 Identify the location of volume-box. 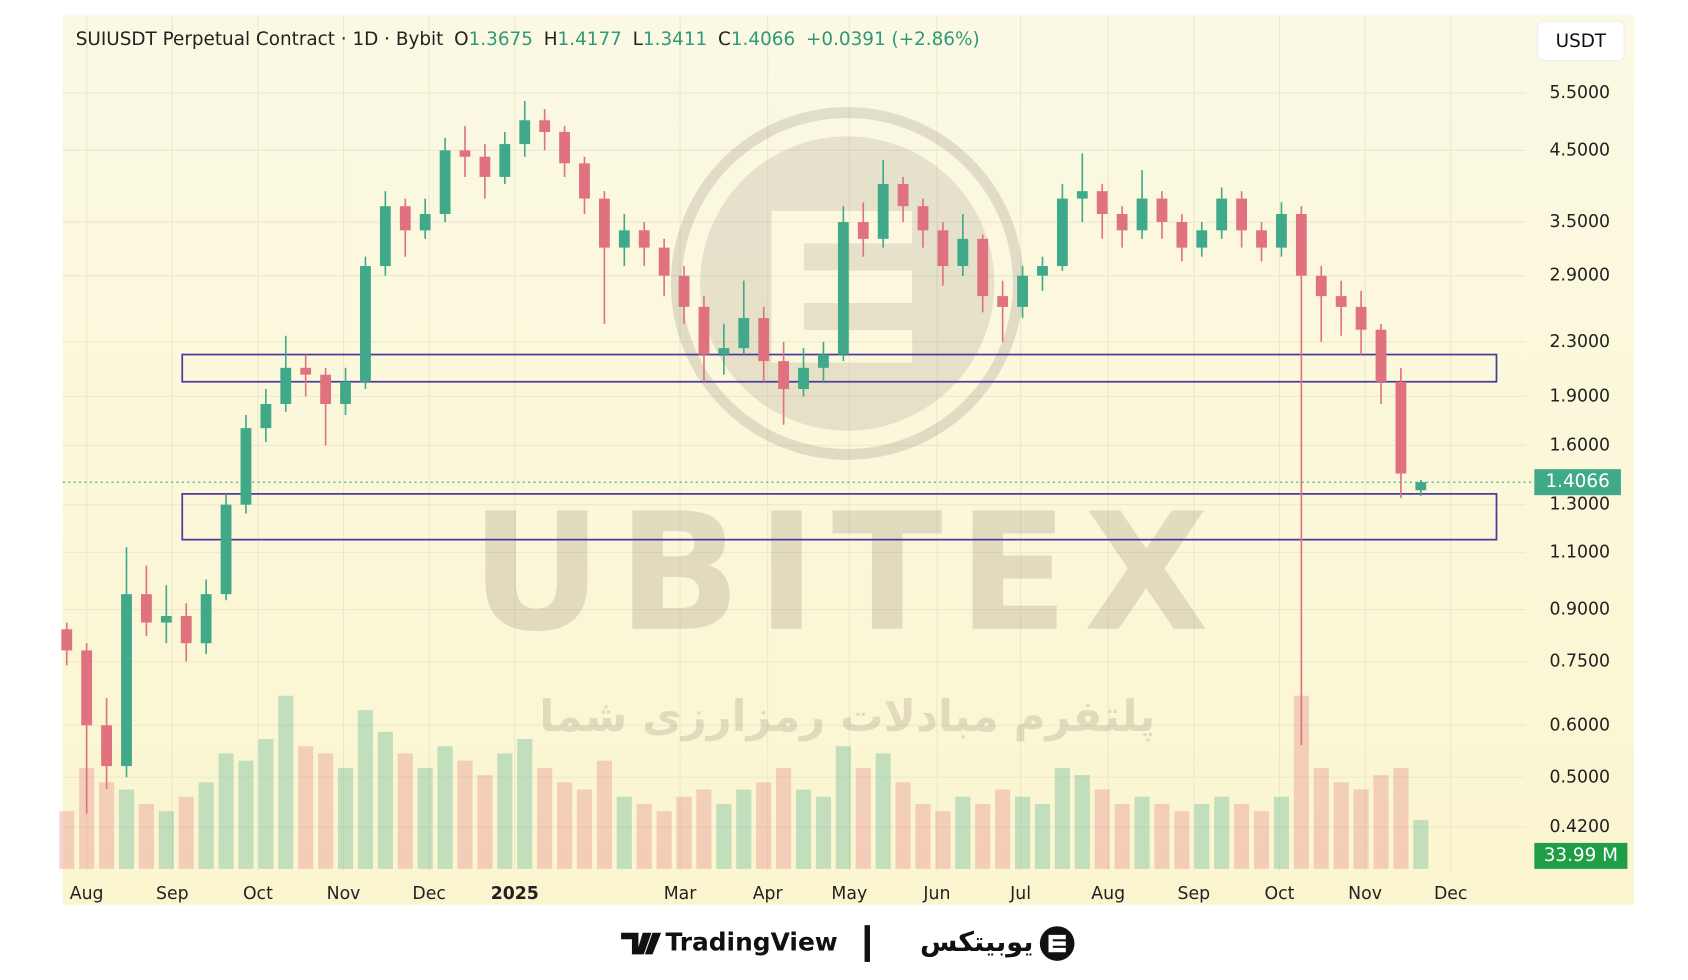
(1581, 855).